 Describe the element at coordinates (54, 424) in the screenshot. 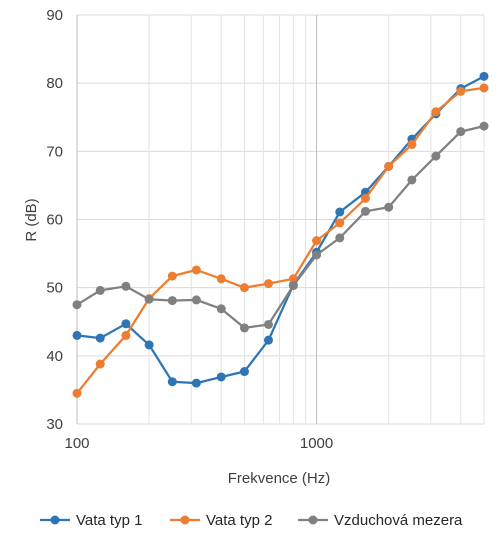

I see `y-tick-label: 30` at that location.